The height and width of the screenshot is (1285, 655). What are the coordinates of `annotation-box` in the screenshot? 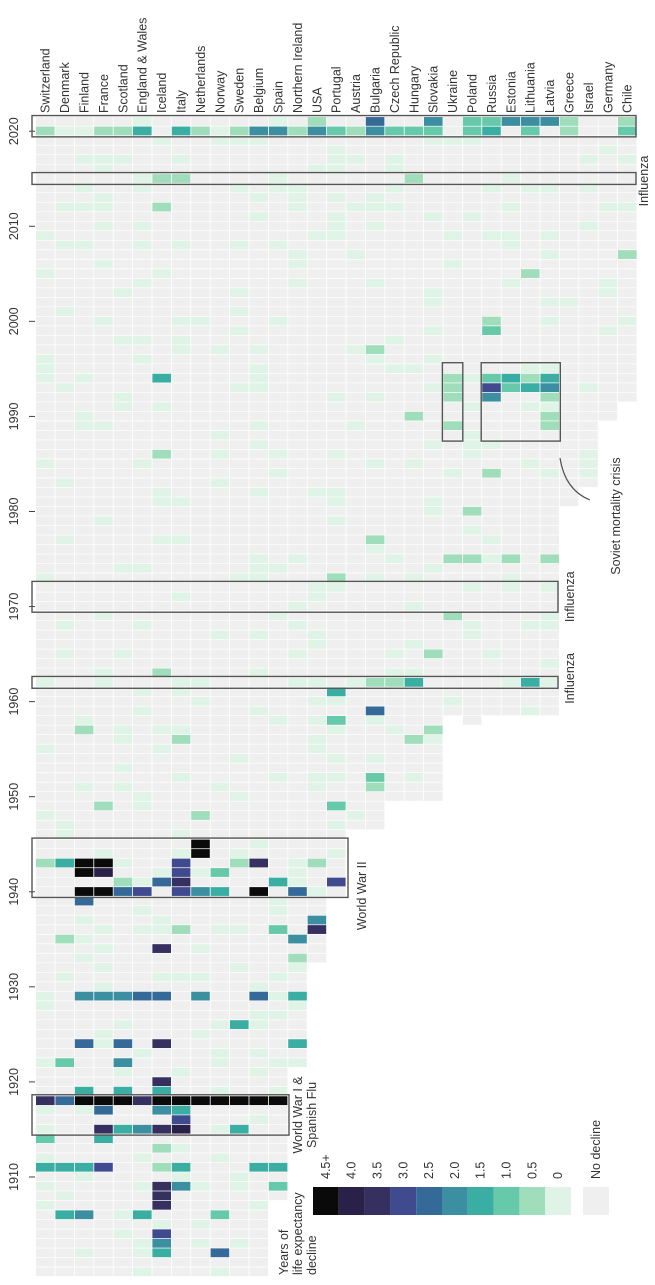 It's located at (334, 126).